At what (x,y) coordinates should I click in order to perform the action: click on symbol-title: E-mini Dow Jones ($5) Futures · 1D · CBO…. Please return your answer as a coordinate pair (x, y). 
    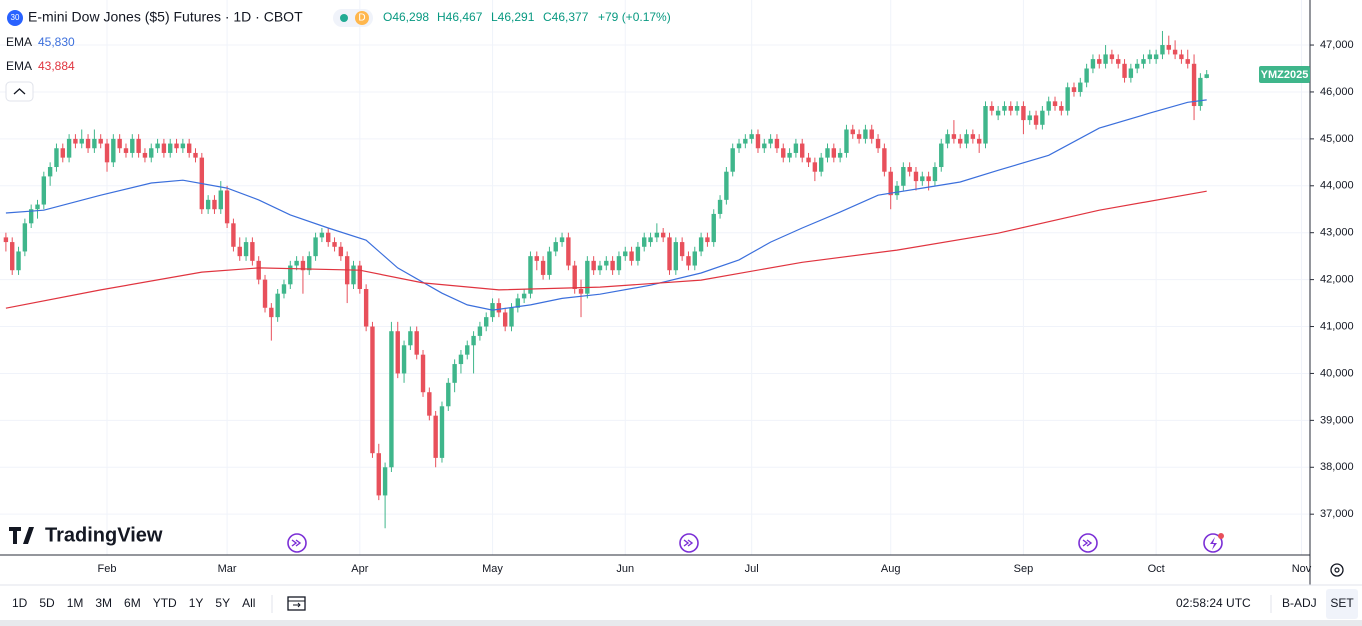
    Looking at the image, I should click on (165, 17).